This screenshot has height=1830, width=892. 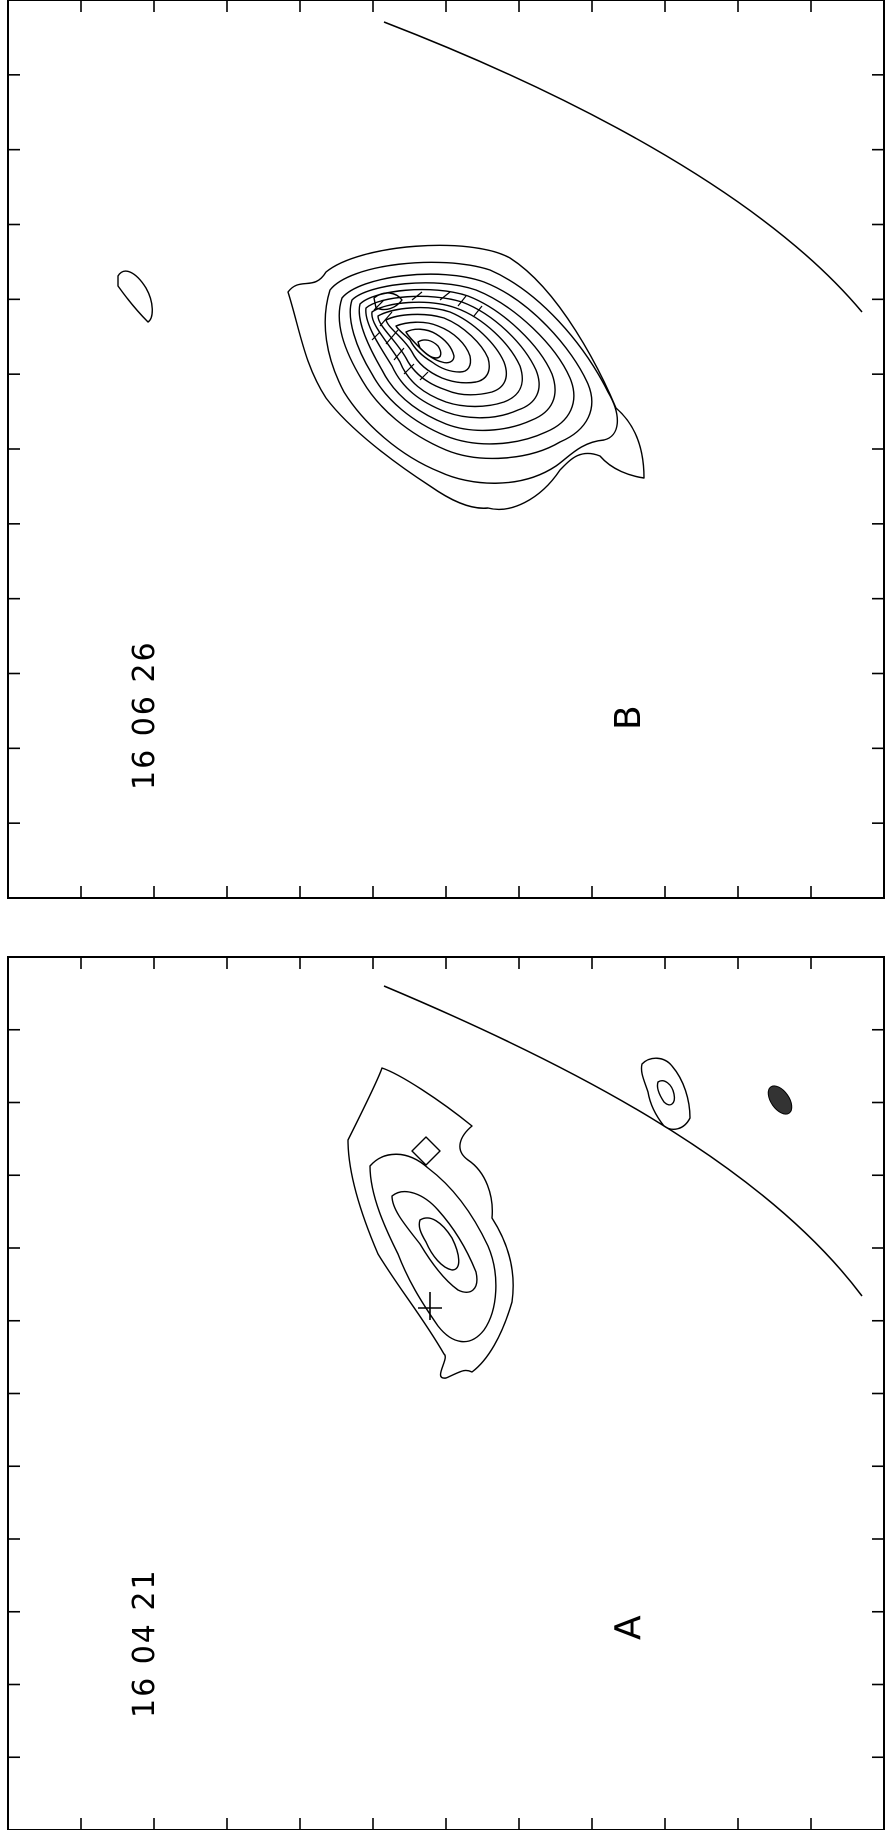 What do you see at coordinates (623, 1141) in the screenshot?
I see `panel-a-limb` at bounding box center [623, 1141].